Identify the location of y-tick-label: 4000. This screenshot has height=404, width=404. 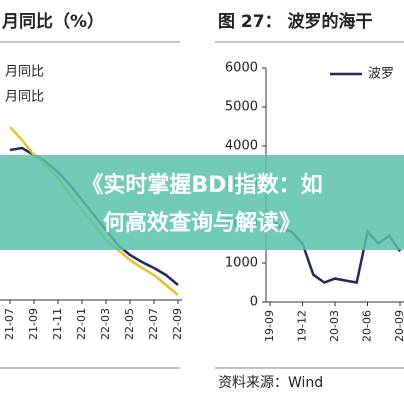
(241, 146).